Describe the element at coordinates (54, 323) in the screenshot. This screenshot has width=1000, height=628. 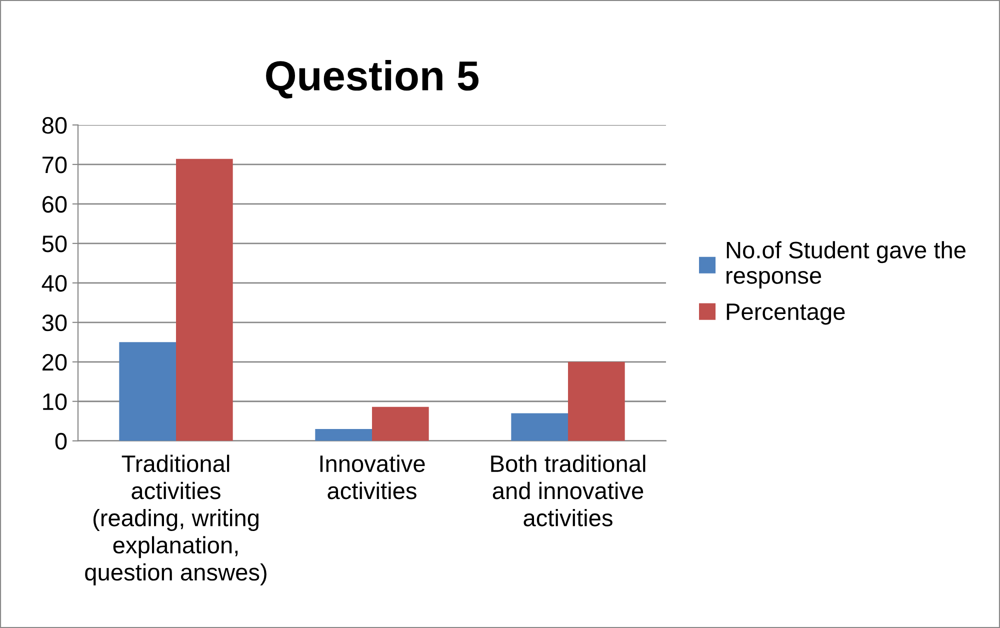
I see `y-tick-label: 30` at that location.